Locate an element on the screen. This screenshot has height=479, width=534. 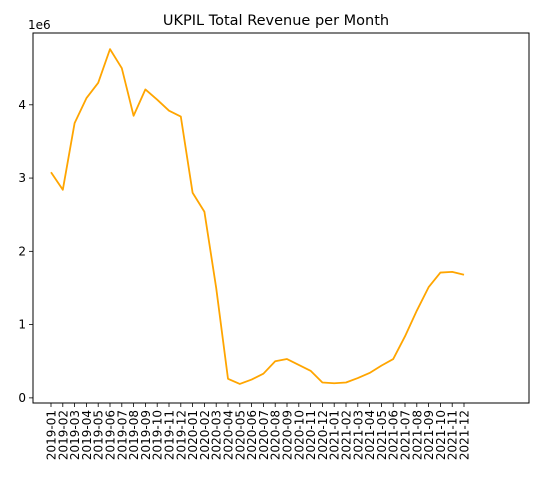
x-tick-label: 2020-12 is located at coordinates (323, 435).